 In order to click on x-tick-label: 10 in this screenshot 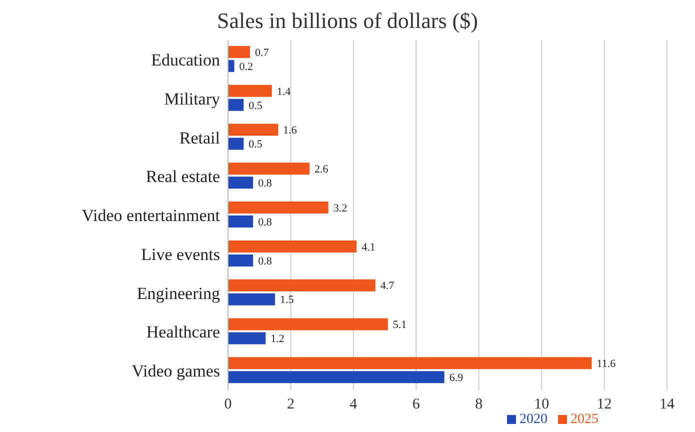, I will do `click(542, 404)`.